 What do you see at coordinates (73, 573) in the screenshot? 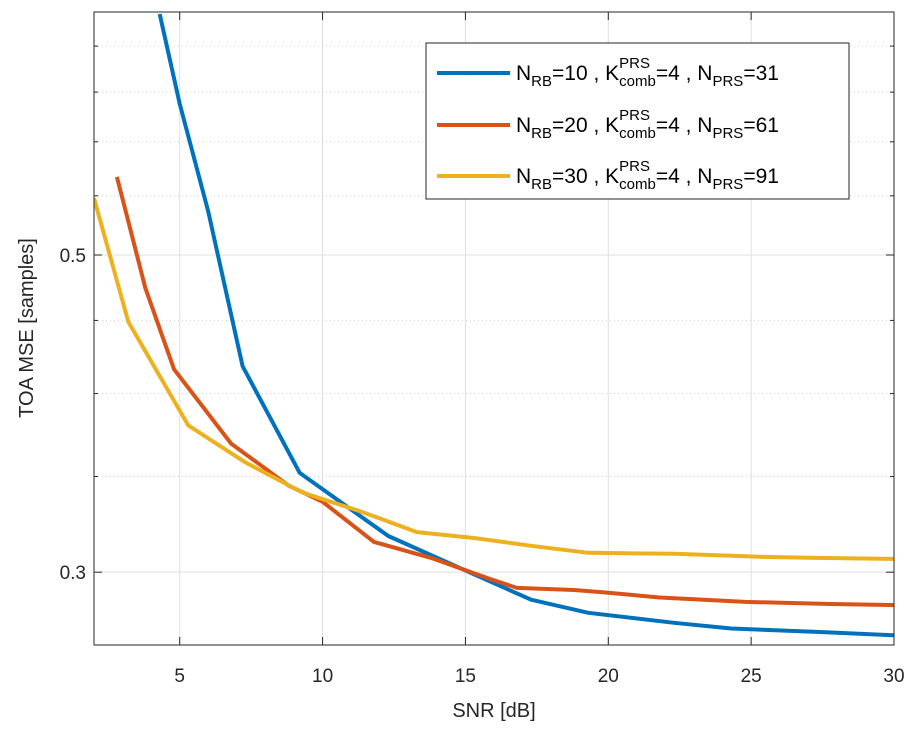
I see `y-tick-label: 0.3` at bounding box center [73, 573].